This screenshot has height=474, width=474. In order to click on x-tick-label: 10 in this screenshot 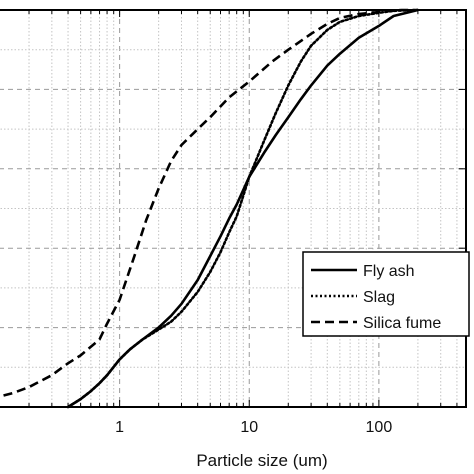, I will do `click(249, 427)`.